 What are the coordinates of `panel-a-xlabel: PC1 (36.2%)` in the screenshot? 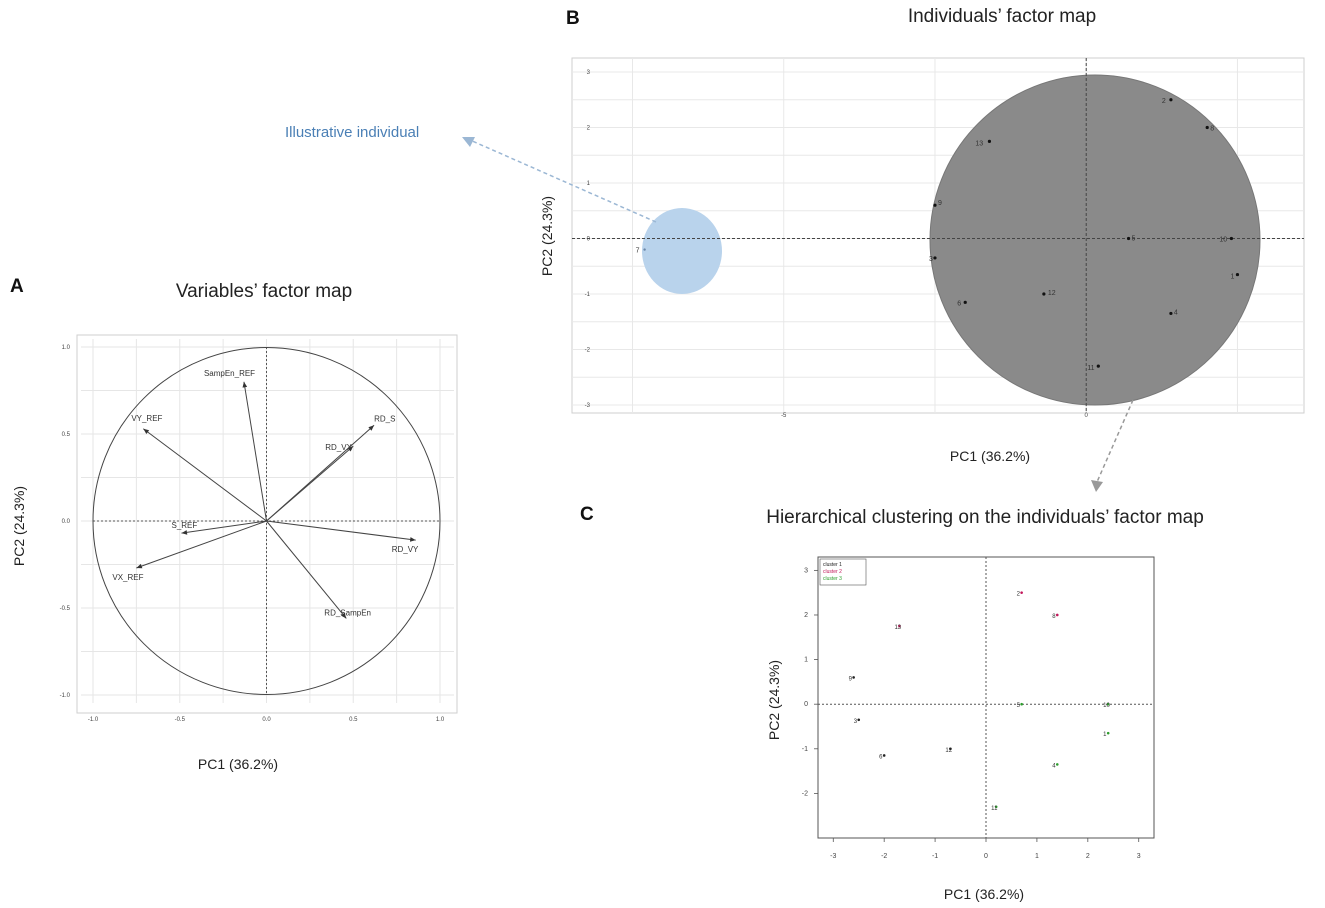 It's located at (238, 764).